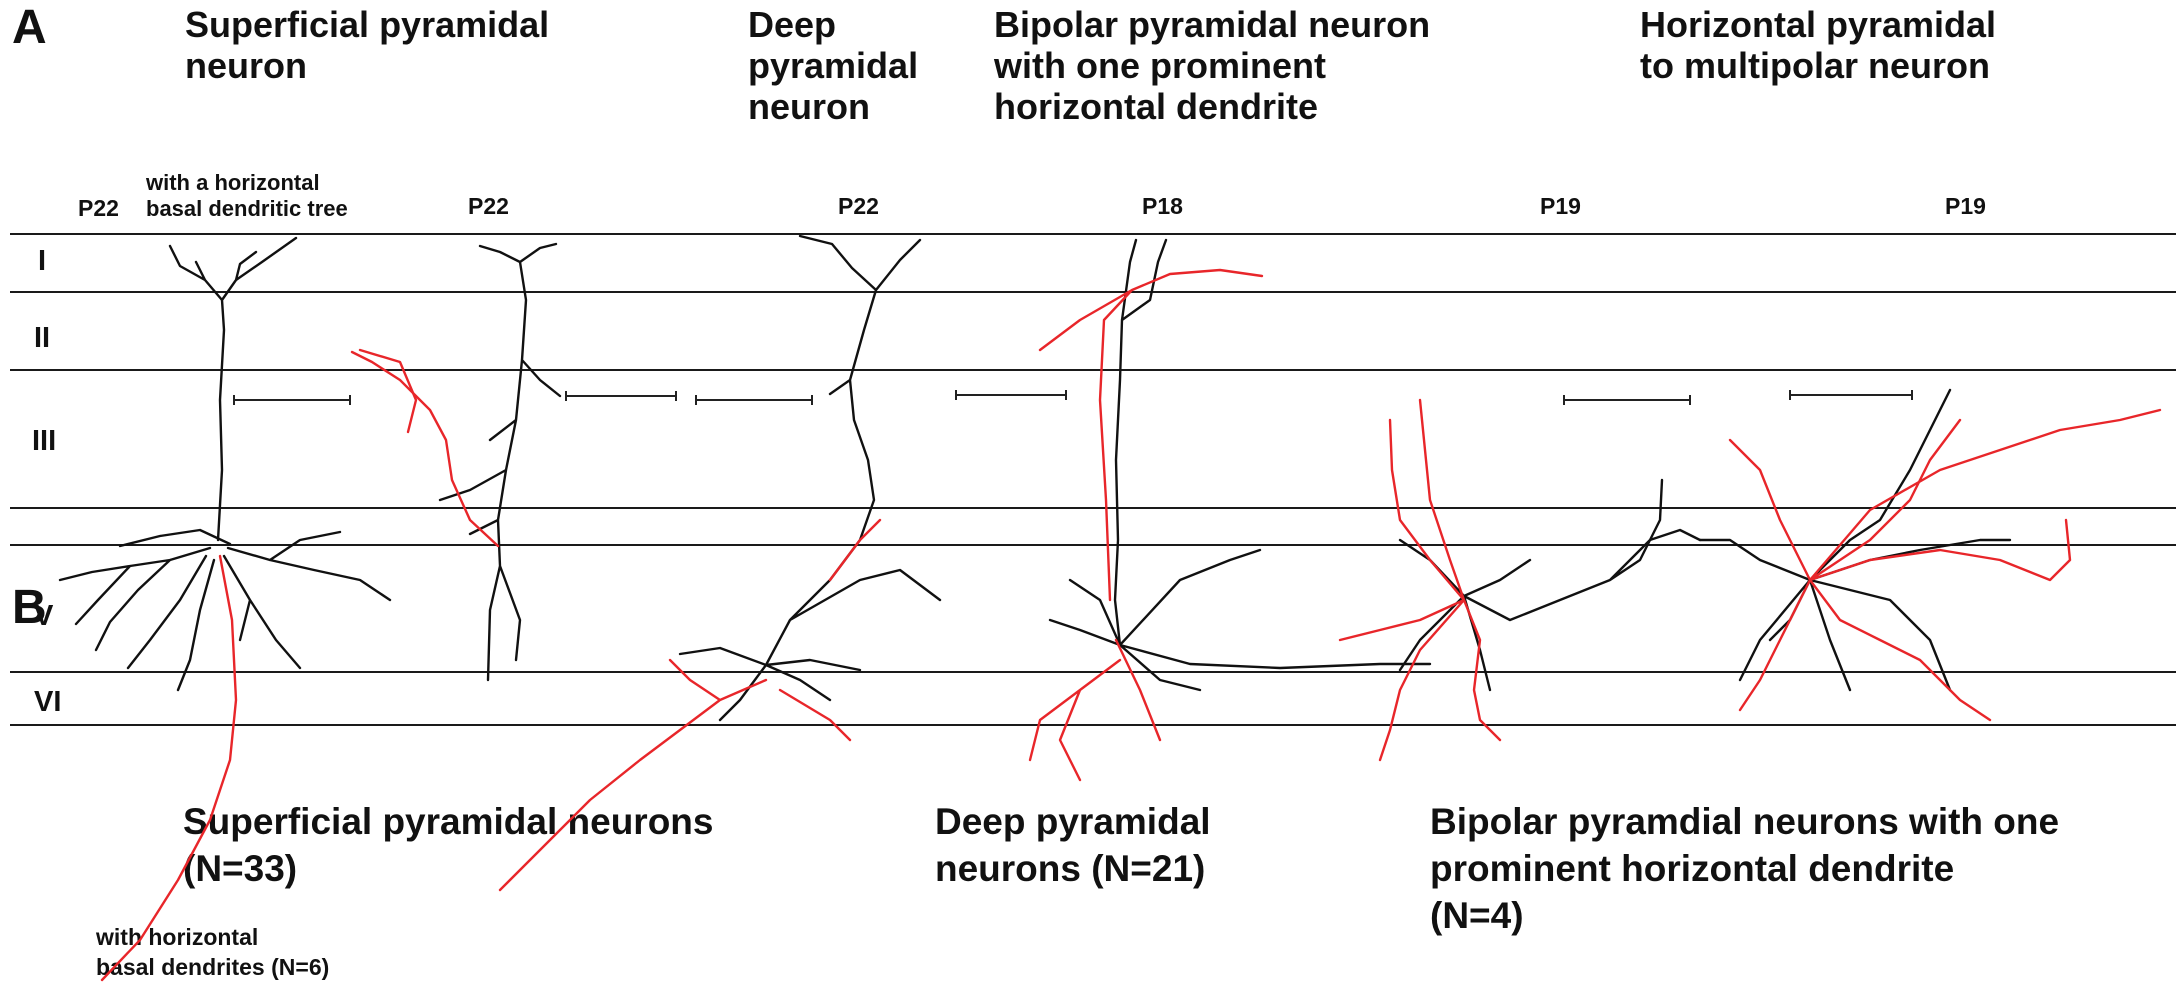  Describe the element at coordinates (29, 607) in the screenshot. I see `panel-label-b: B` at that location.